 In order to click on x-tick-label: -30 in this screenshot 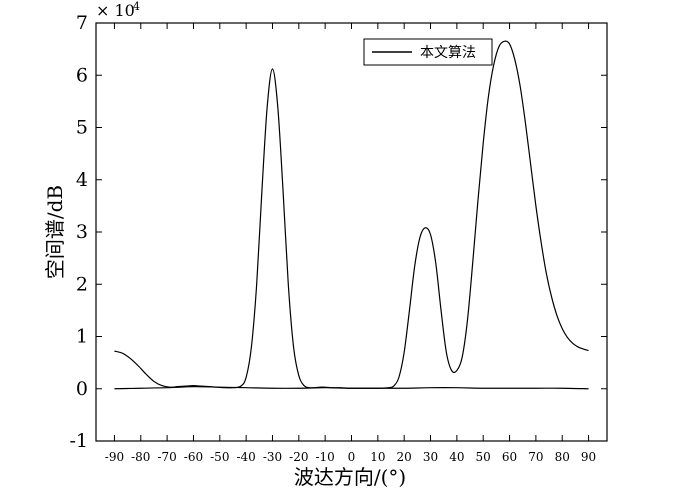, I will do `click(272, 457)`.